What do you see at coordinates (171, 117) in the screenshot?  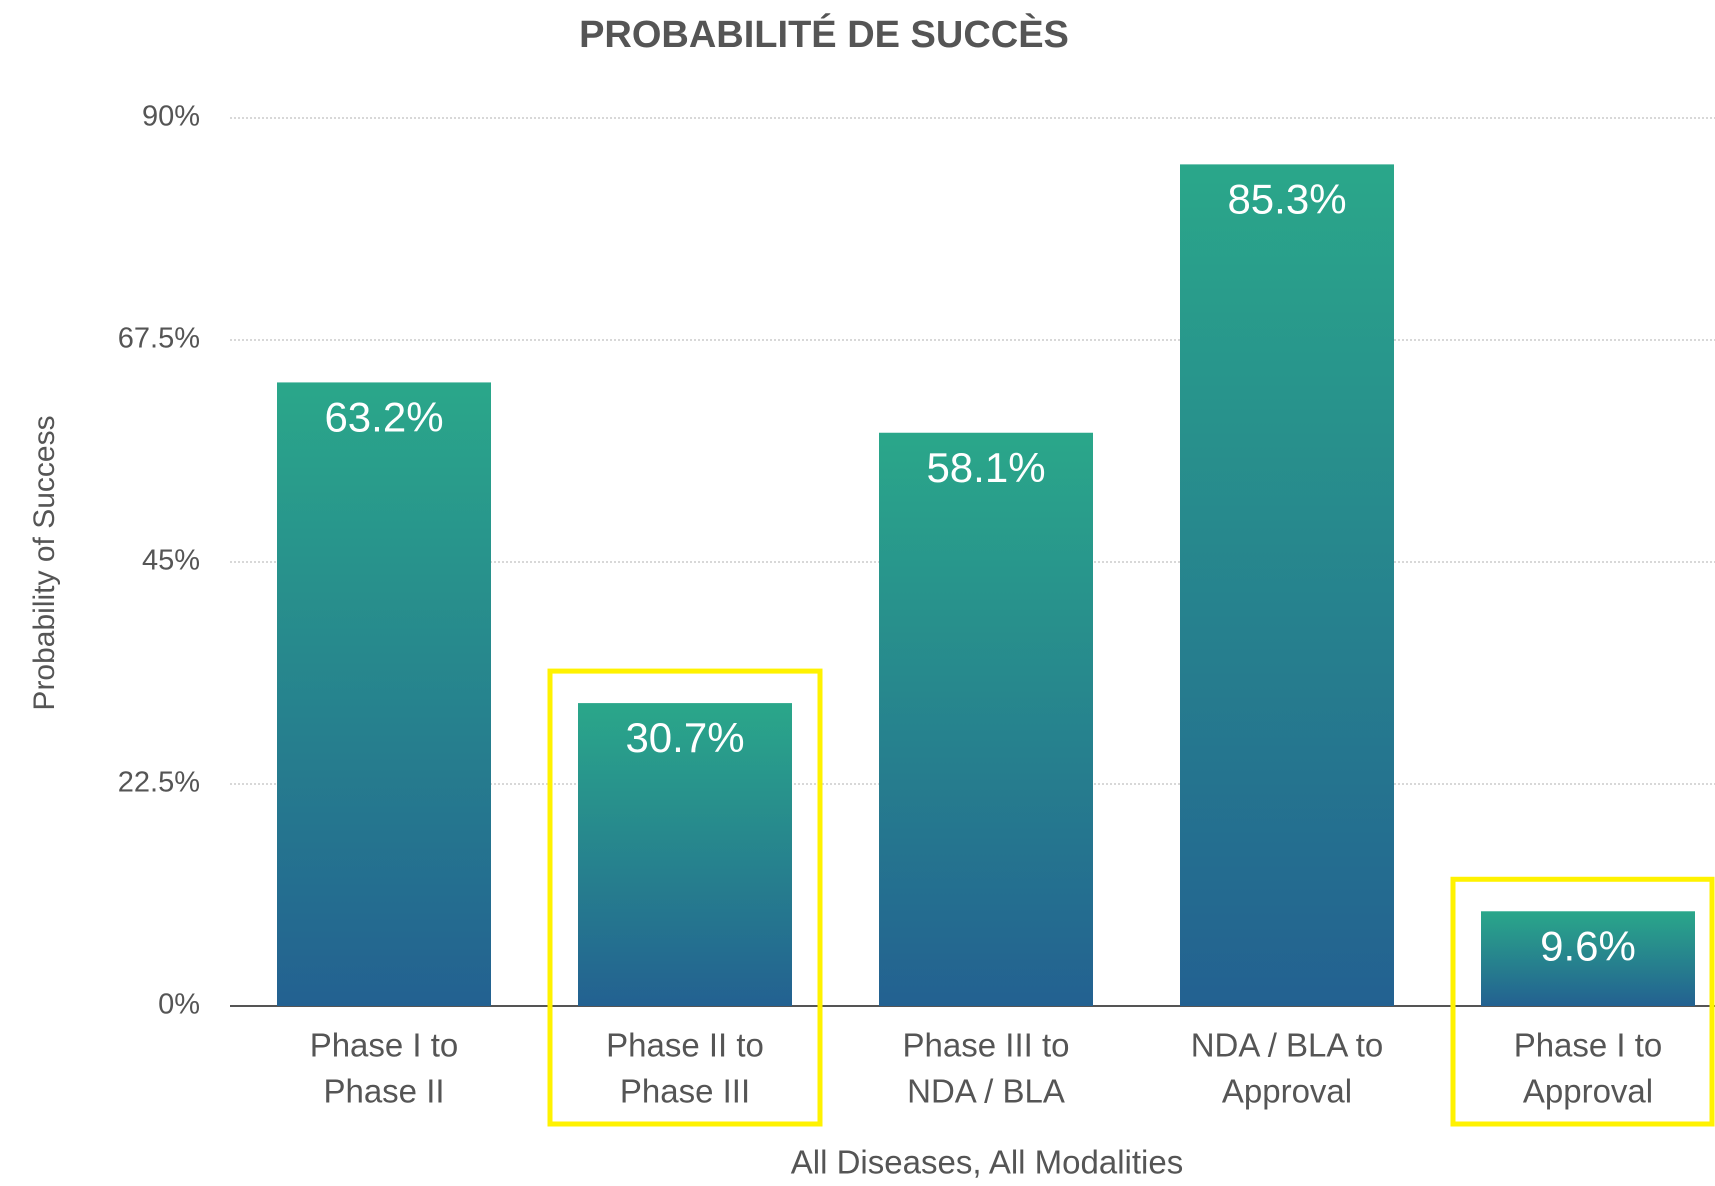 I see `y-tick-label: 90%` at bounding box center [171, 117].